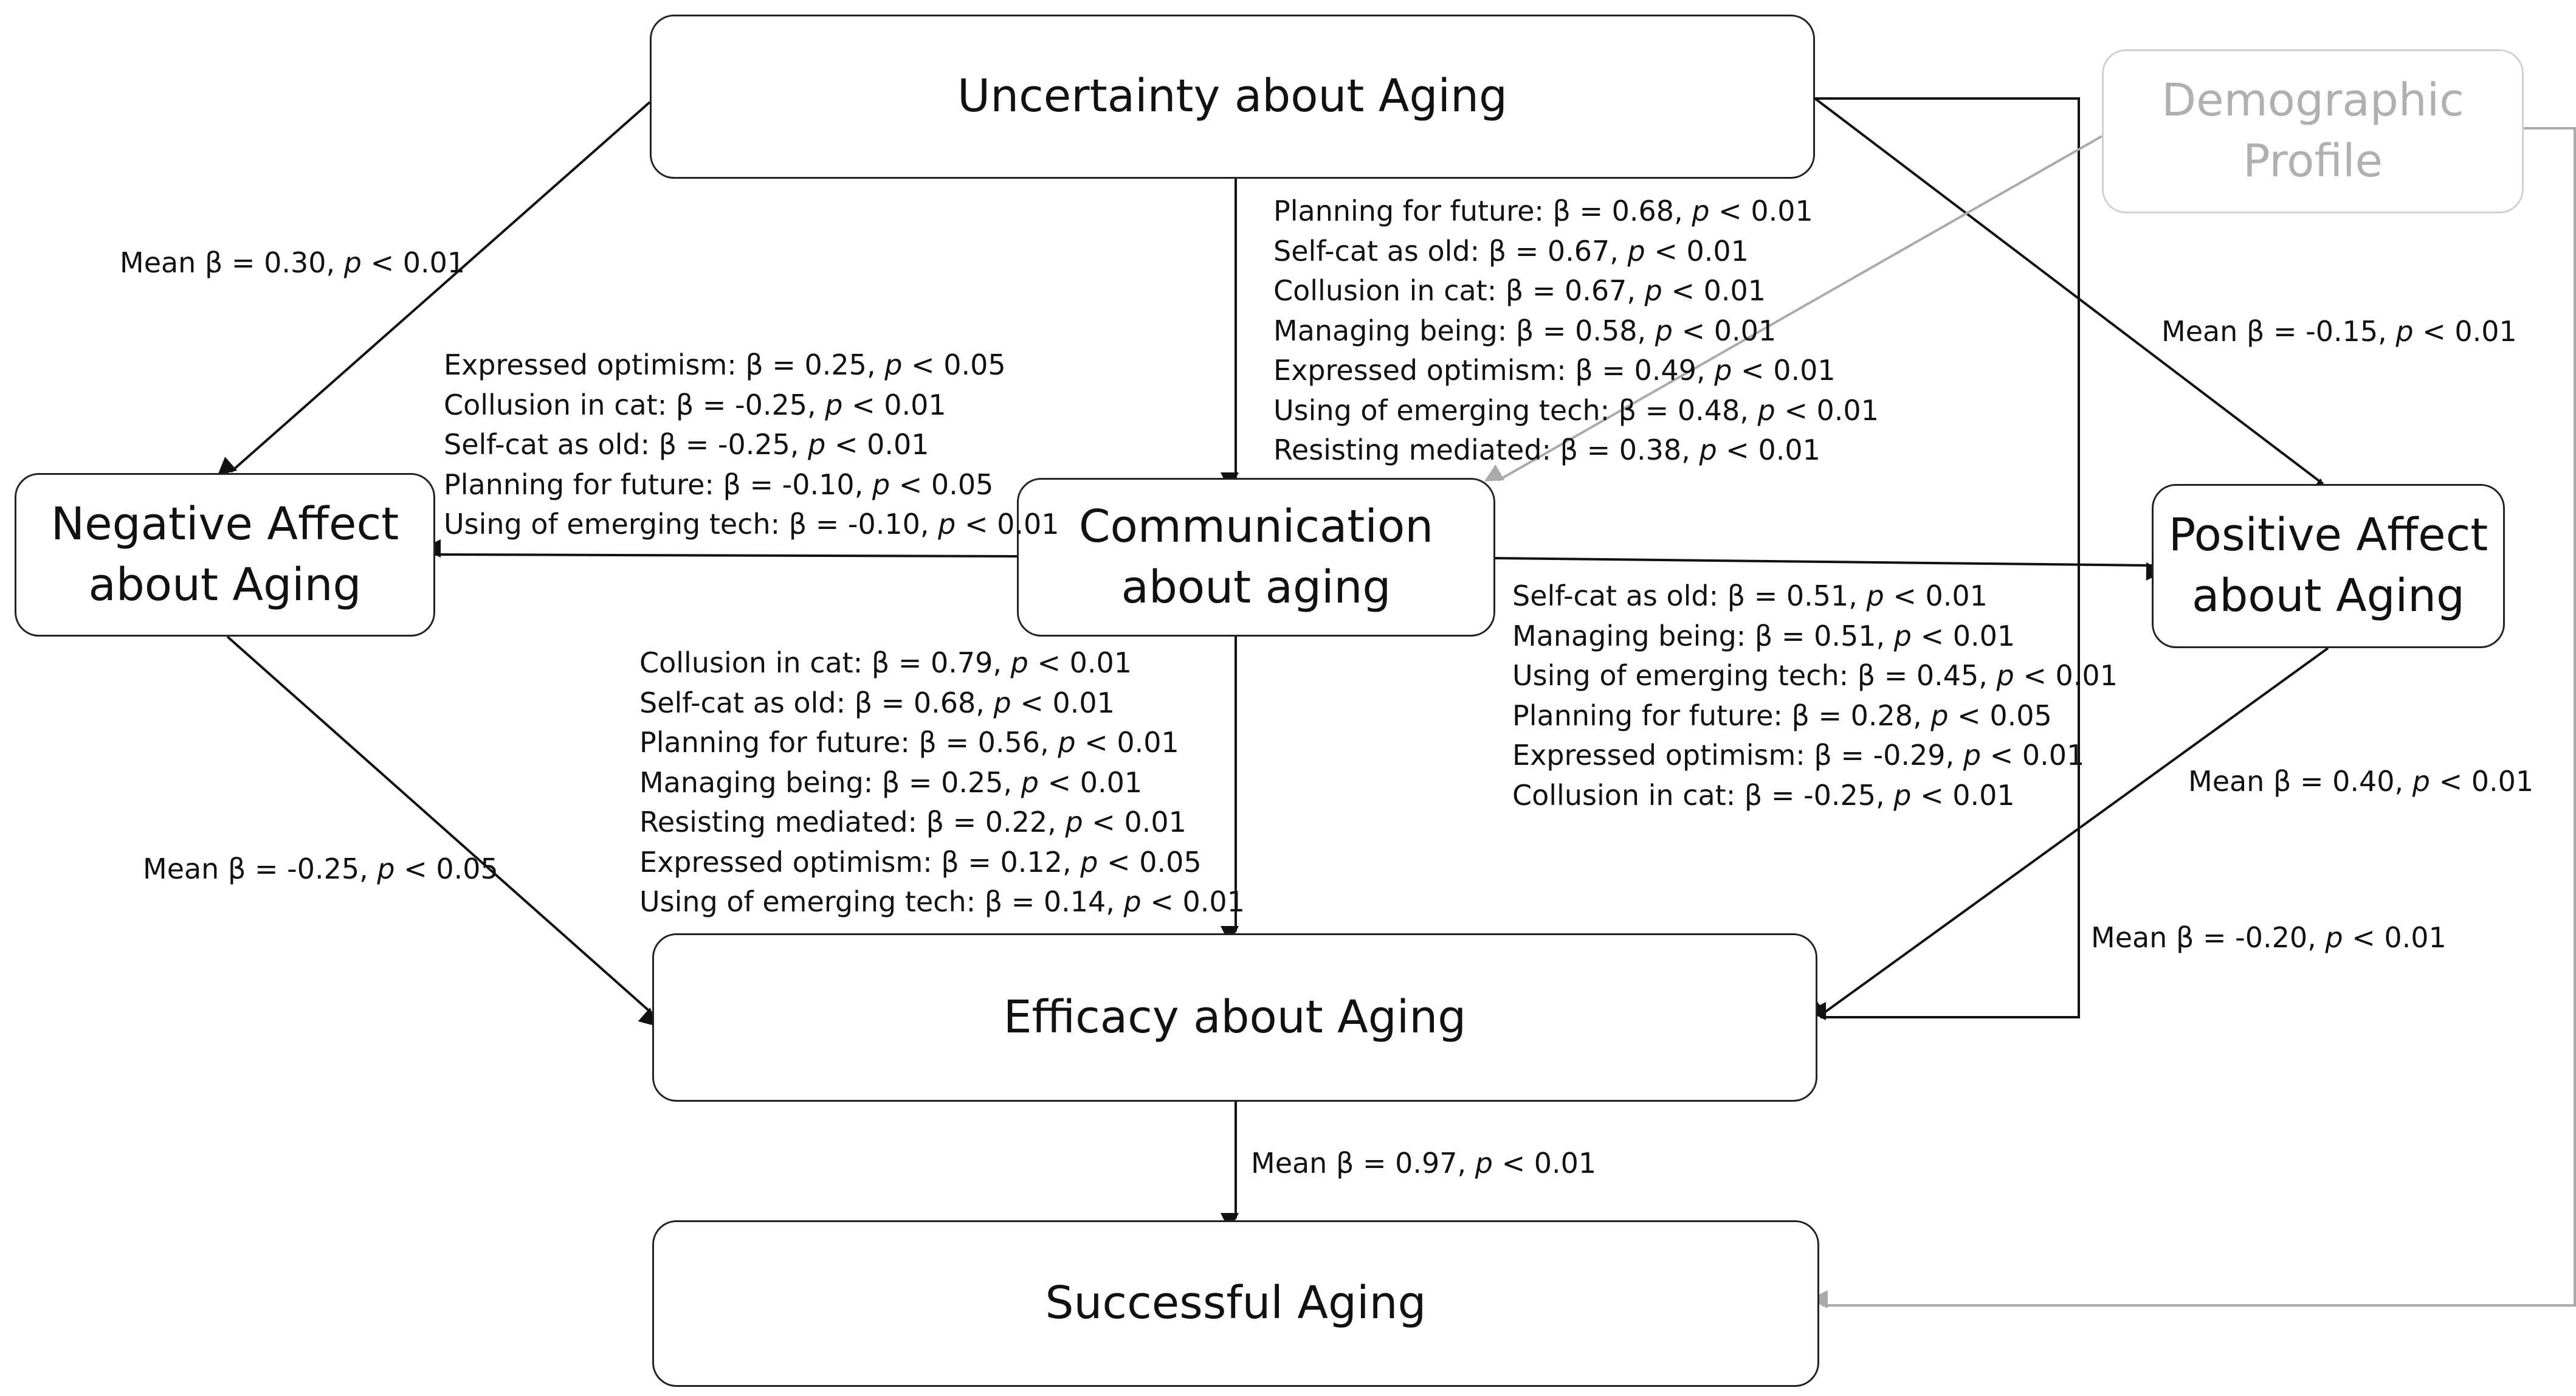 Image resolution: width=2576 pixels, height=1396 pixels. Describe the element at coordinates (886, 662) in the screenshot. I see `coefficient-line: Collusion in cat: β = 0.79, p < 0.01` at that location.